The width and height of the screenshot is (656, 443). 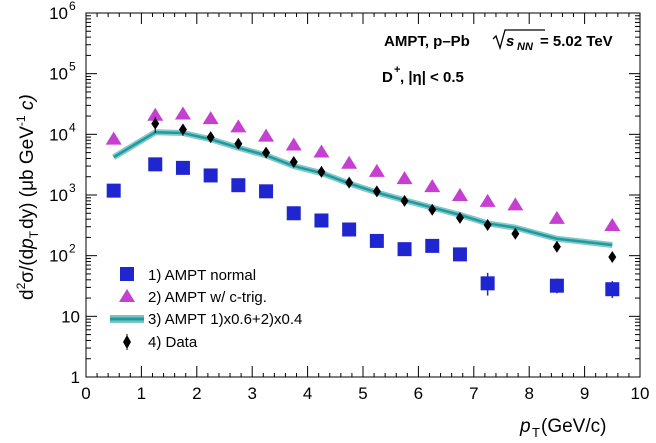 I want to click on y-tick-exponent: 5, so click(x=72, y=67).